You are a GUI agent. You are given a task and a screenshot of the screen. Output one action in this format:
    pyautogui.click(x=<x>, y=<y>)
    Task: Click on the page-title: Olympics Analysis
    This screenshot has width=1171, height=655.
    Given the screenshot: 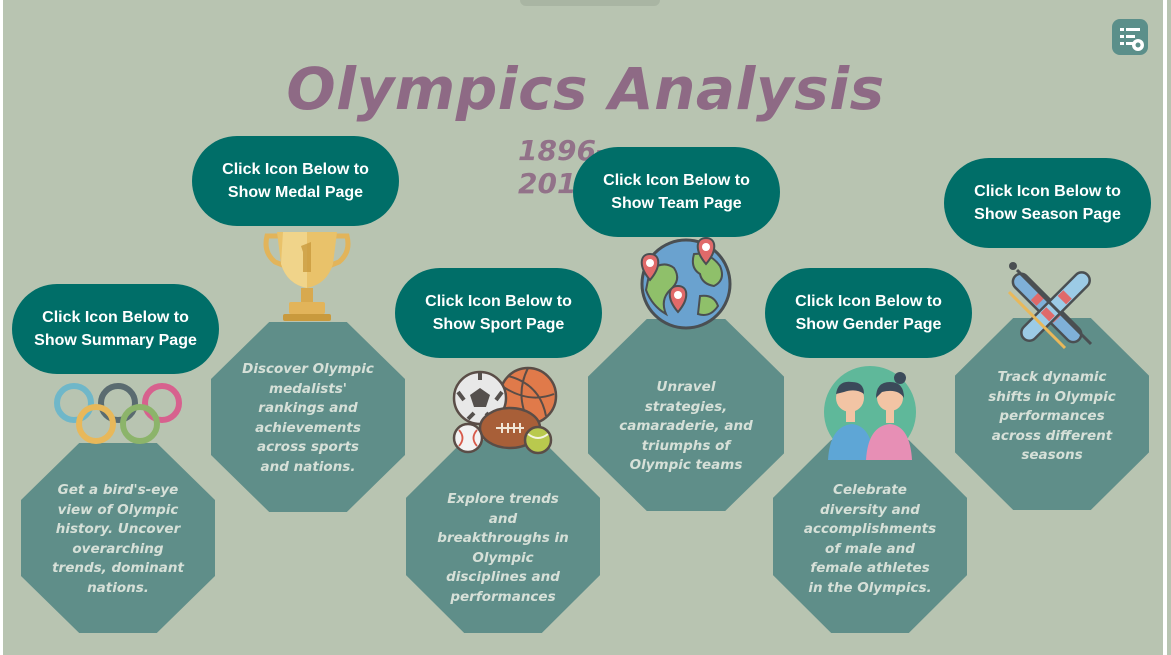 What is the action you would take?
    pyautogui.click(x=585, y=89)
    